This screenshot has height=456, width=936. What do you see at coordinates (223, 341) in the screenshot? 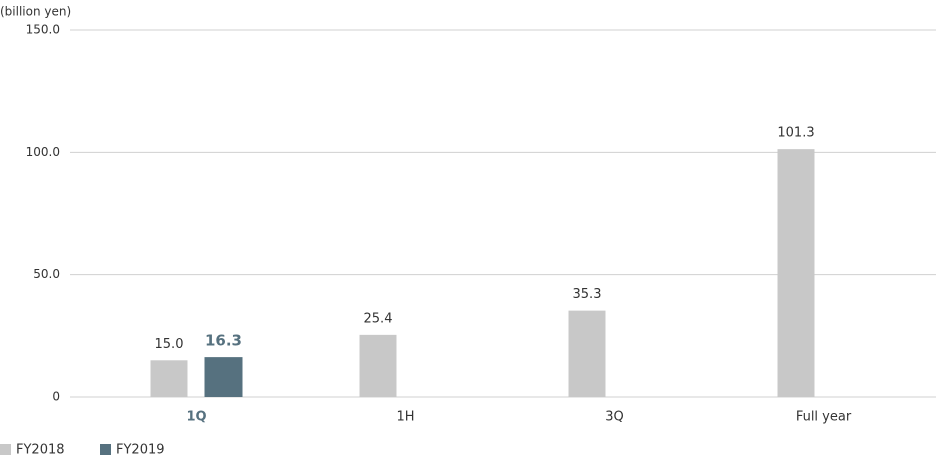
I see `value-label: 16.3` at bounding box center [223, 341].